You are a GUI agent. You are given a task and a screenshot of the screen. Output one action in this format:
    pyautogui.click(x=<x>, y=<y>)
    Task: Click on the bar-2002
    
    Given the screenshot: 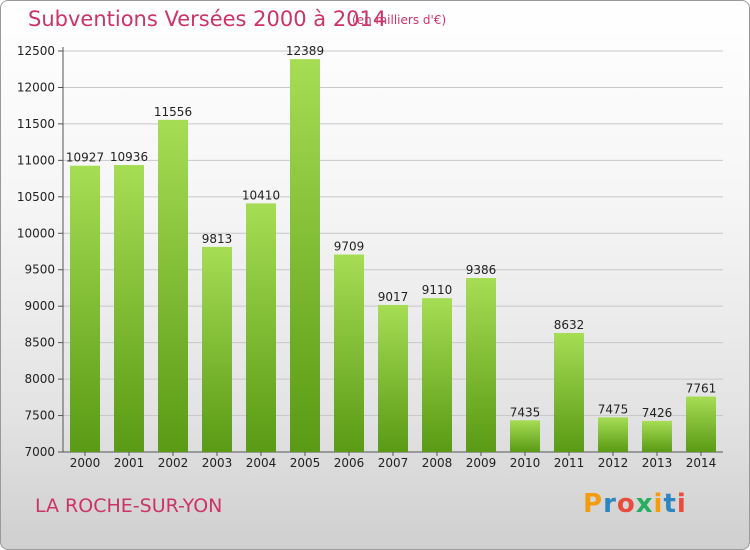 What is the action you would take?
    pyautogui.click(x=173, y=286)
    